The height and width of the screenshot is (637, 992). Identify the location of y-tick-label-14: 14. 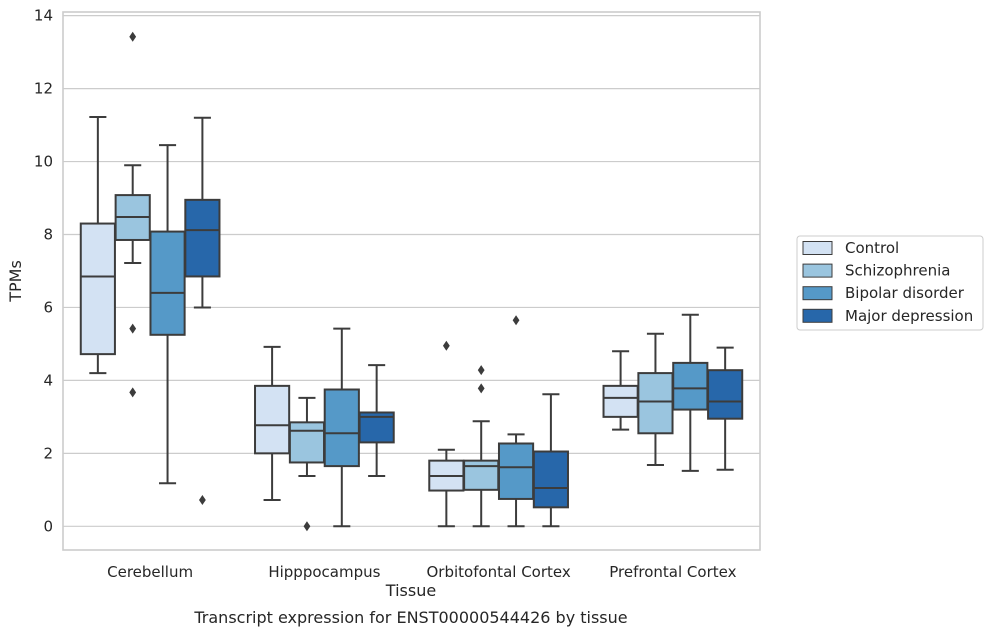
(43, 16).